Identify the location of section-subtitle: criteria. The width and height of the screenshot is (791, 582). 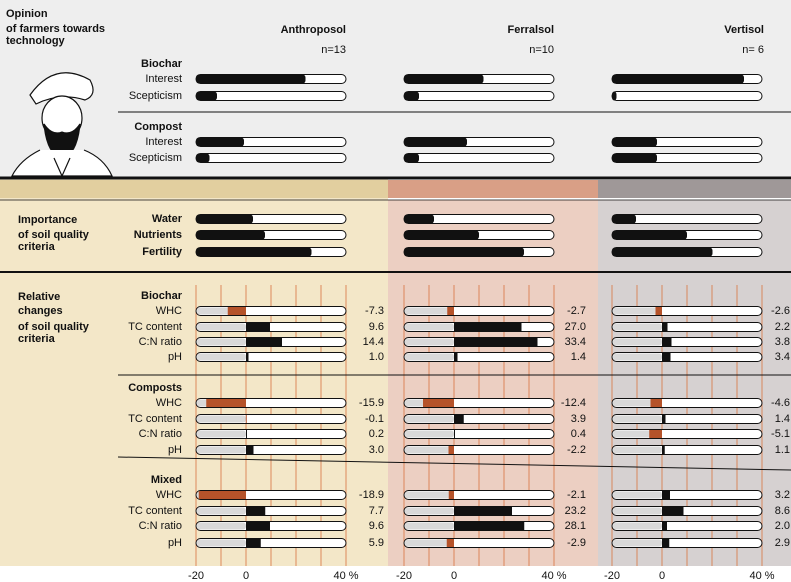
(37, 339).